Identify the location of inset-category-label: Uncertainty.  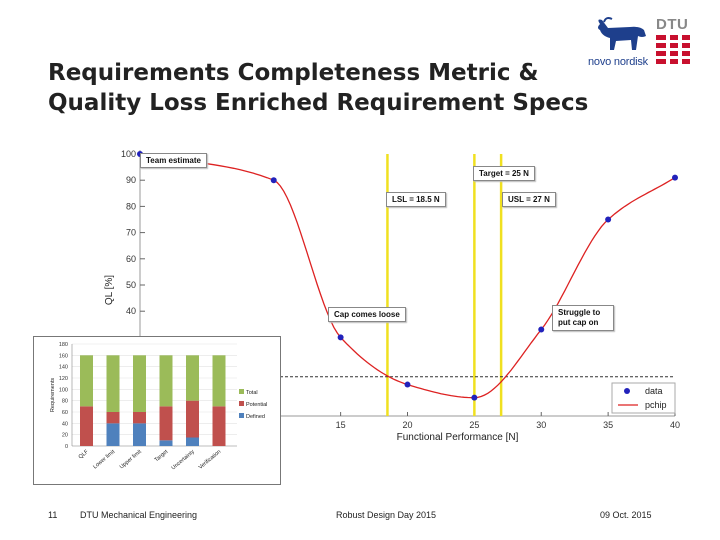
(183, 460).